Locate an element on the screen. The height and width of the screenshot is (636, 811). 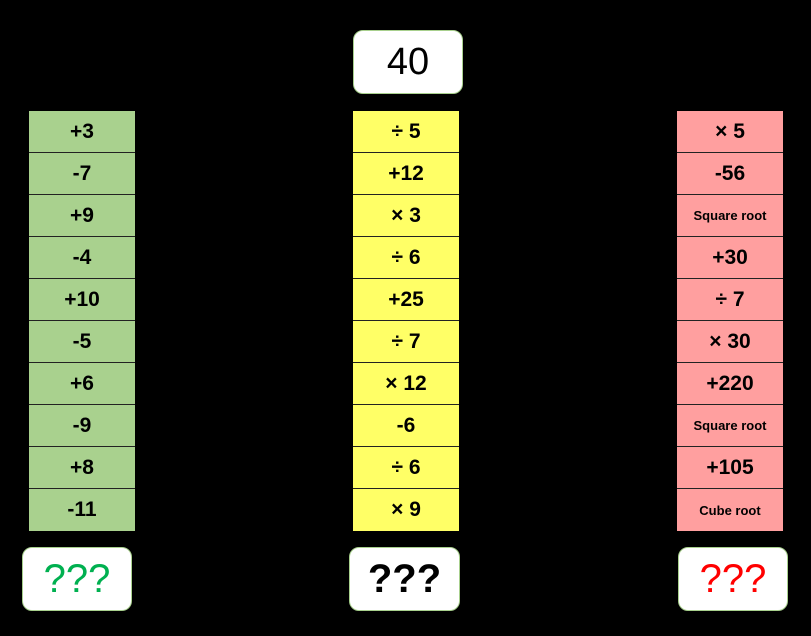
green-step: +8 is located at coordinates (82, 468).